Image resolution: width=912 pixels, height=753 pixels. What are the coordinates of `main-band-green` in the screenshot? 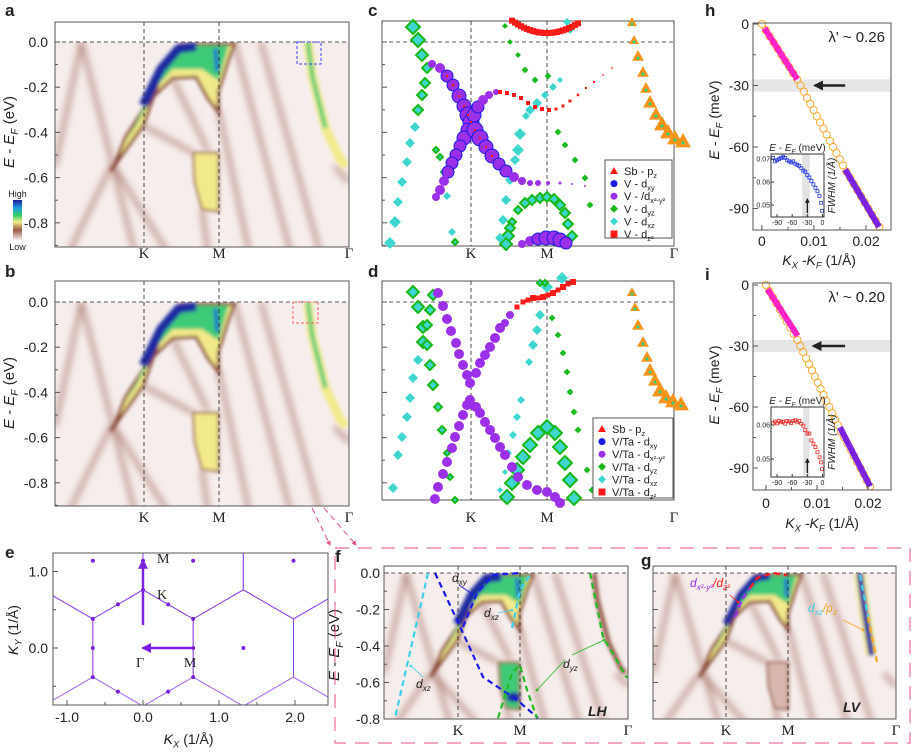 It's located at (177, 354).